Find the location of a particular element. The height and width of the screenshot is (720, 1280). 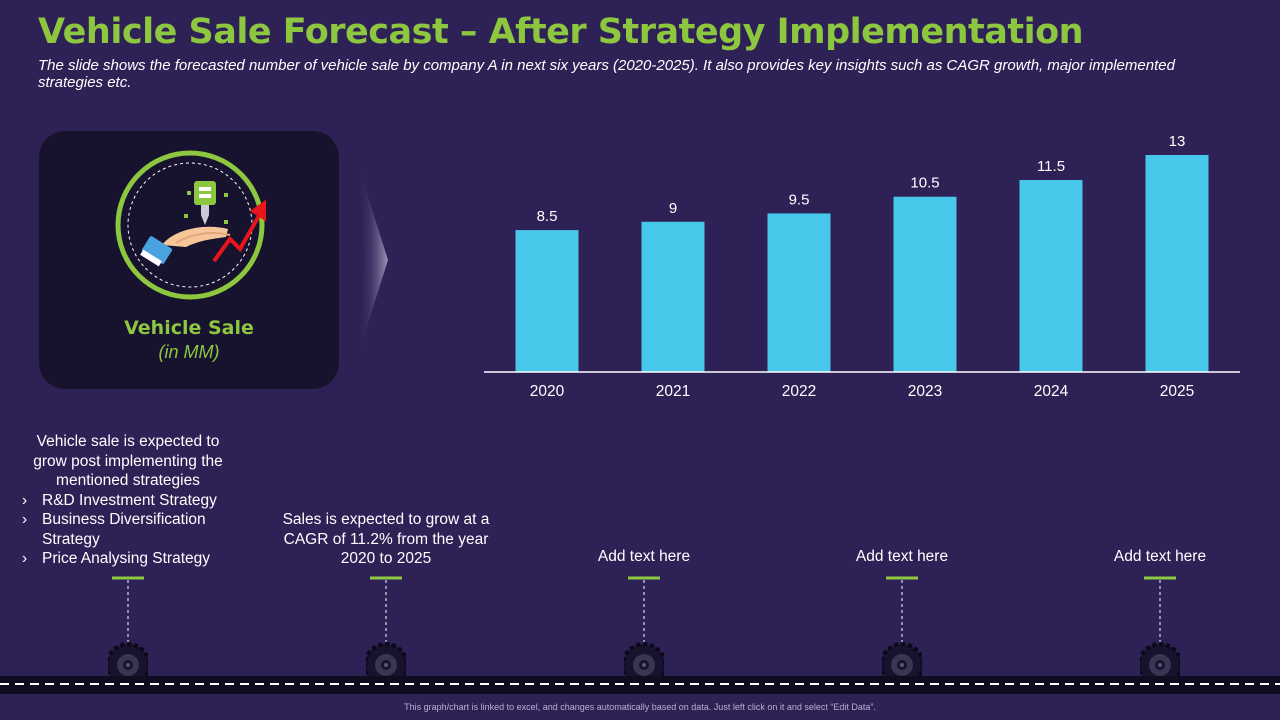

pointer-arrow-icon is located at coordinates (373, 260).